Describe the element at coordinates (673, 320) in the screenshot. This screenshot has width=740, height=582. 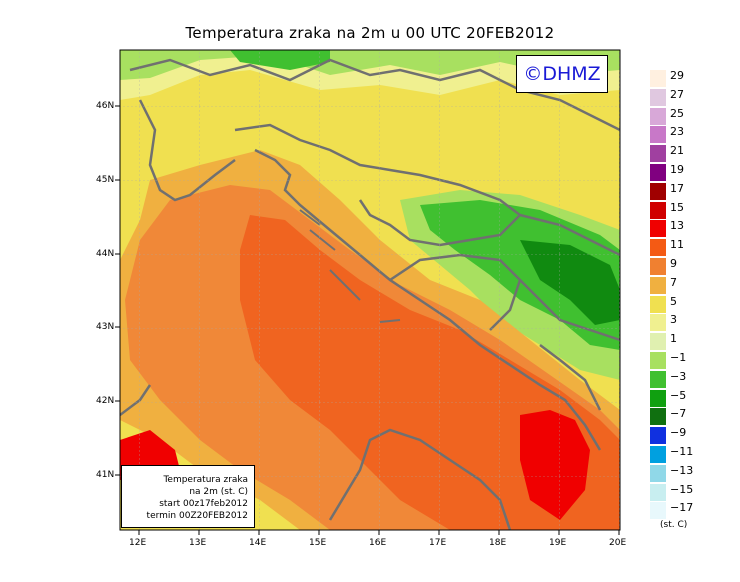
I see `legend-label: 3` at that location.